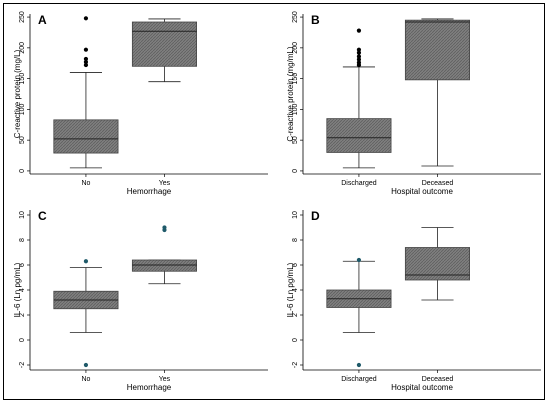  I want to click on panel-letter: B, so click(315, 20).